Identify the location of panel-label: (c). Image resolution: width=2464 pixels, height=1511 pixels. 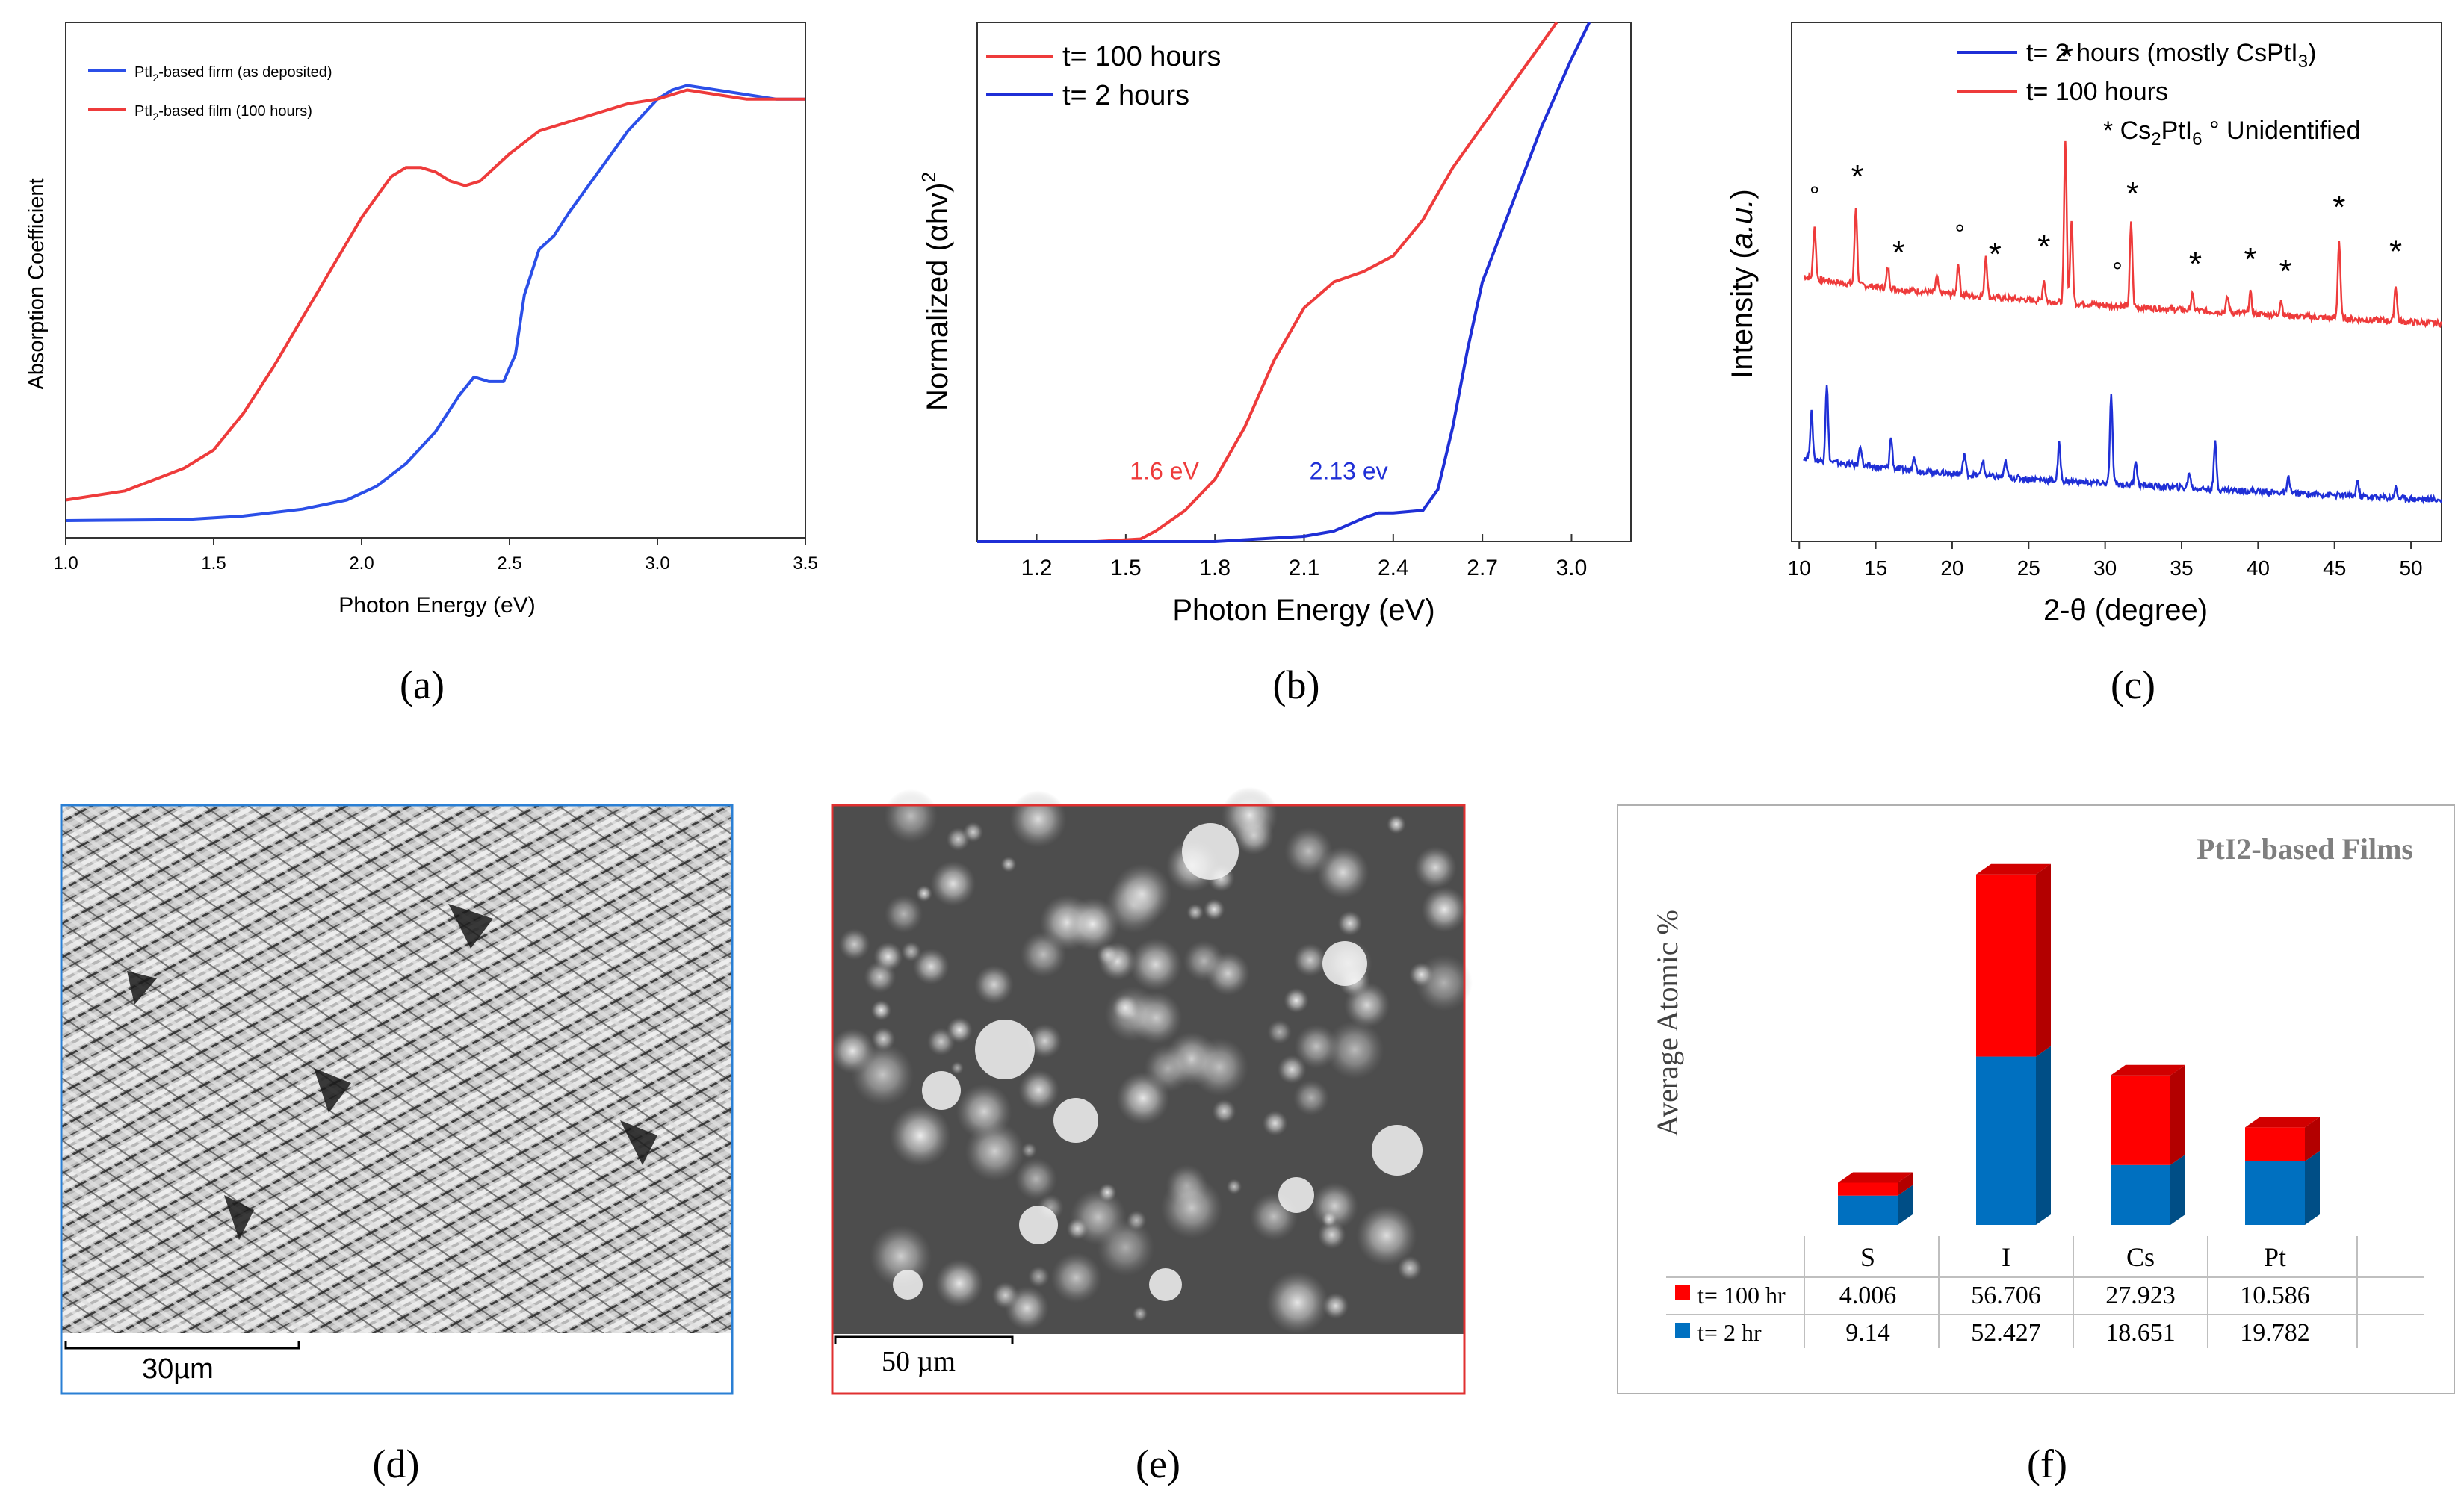
(2133, 685).